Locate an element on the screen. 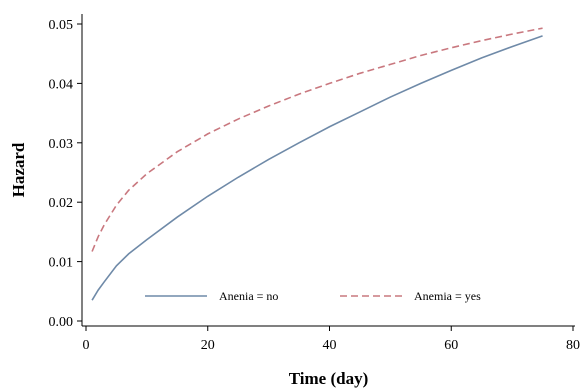  legend-label-anemia-yes: Anemia = yes is located at coordinates (447, 296).